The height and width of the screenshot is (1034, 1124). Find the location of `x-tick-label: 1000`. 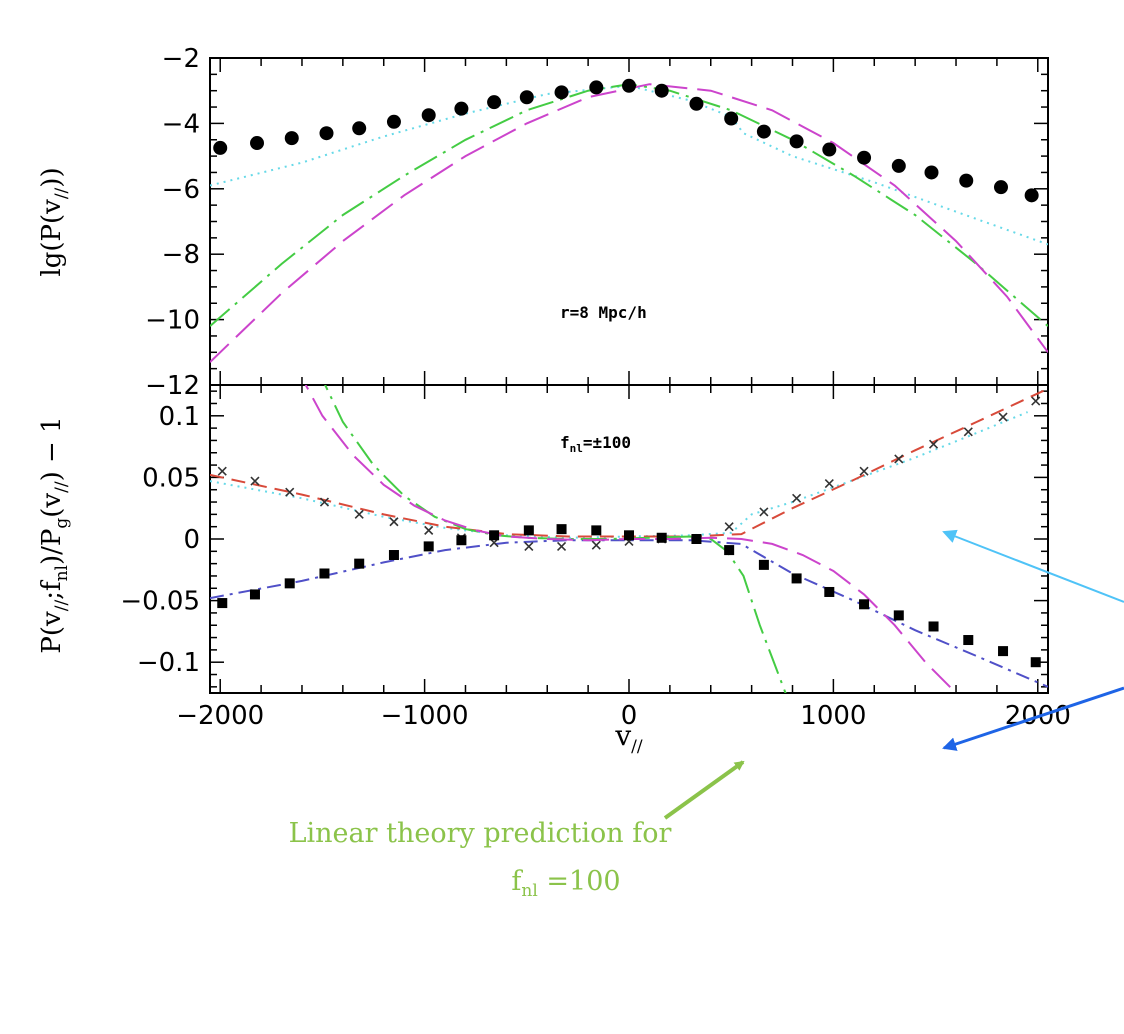

x-tick-label: 1000 is located at coordinates (833, 716).